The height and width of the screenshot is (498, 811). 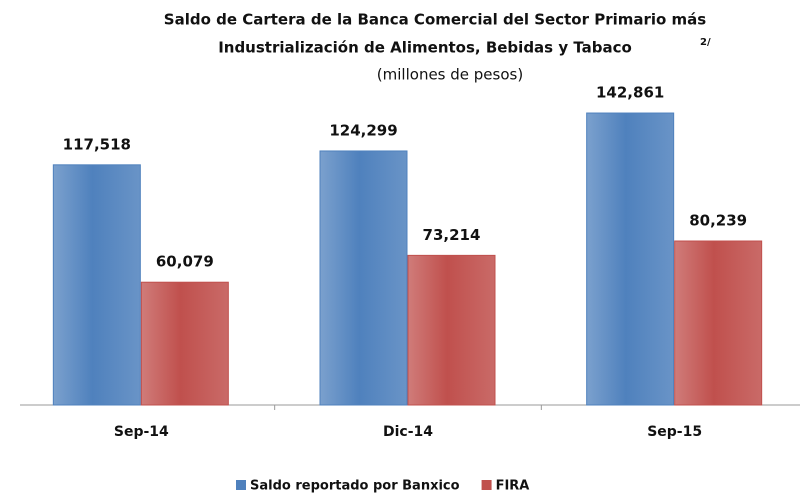 What do you see at coordinates (185, 262) in the screenshot?
I see `data-label: 60,079` at bounding box center [185, 262].